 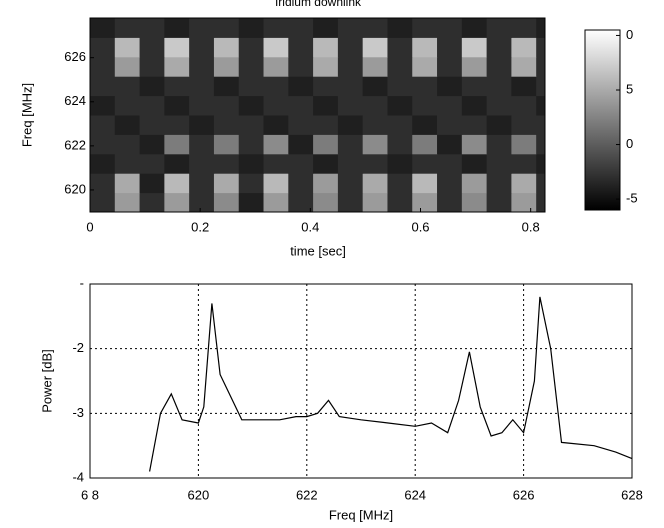 I want to click on x-tick-label: 0.2, so click(x=200, y=226).